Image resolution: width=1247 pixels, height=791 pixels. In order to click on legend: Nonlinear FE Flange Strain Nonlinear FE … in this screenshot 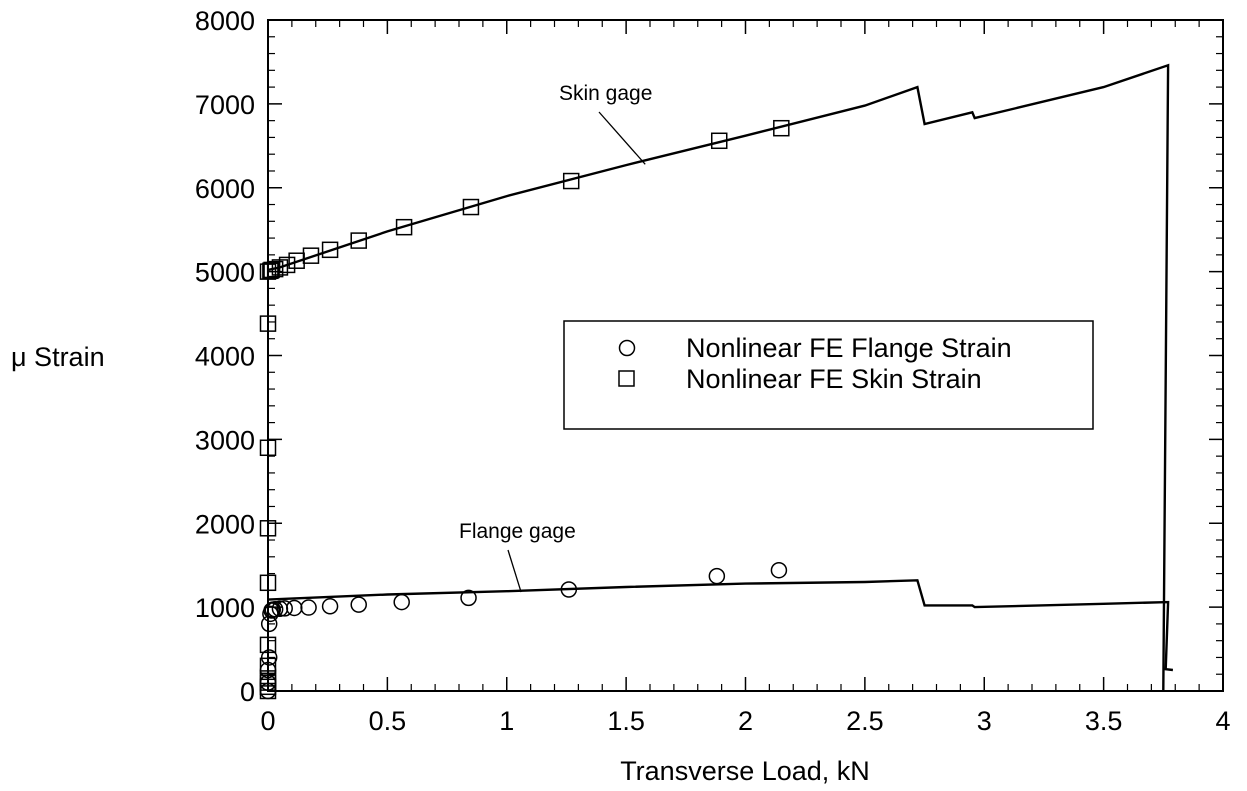, I will do `click(828, 375)`.